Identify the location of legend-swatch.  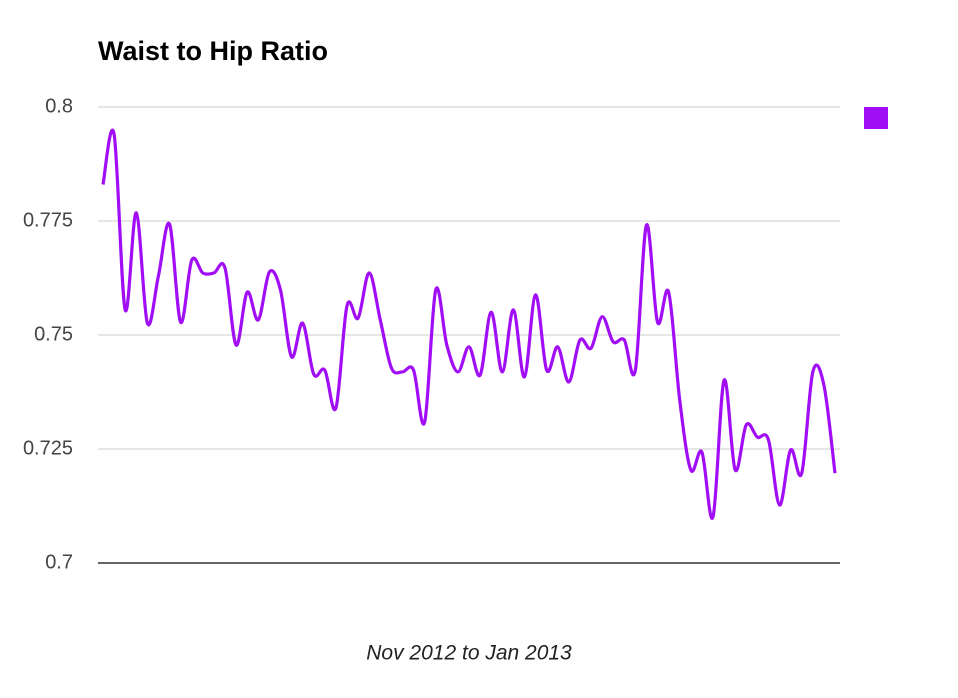
(876, 118).